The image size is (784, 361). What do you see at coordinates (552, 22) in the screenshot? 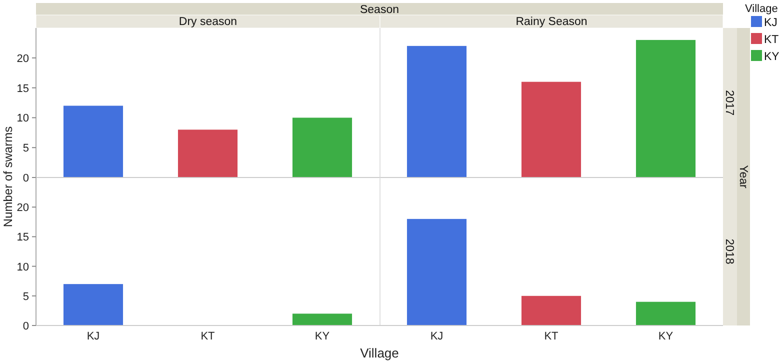
I see `annotation: Rainy Season` at bounding box center [552, 22].